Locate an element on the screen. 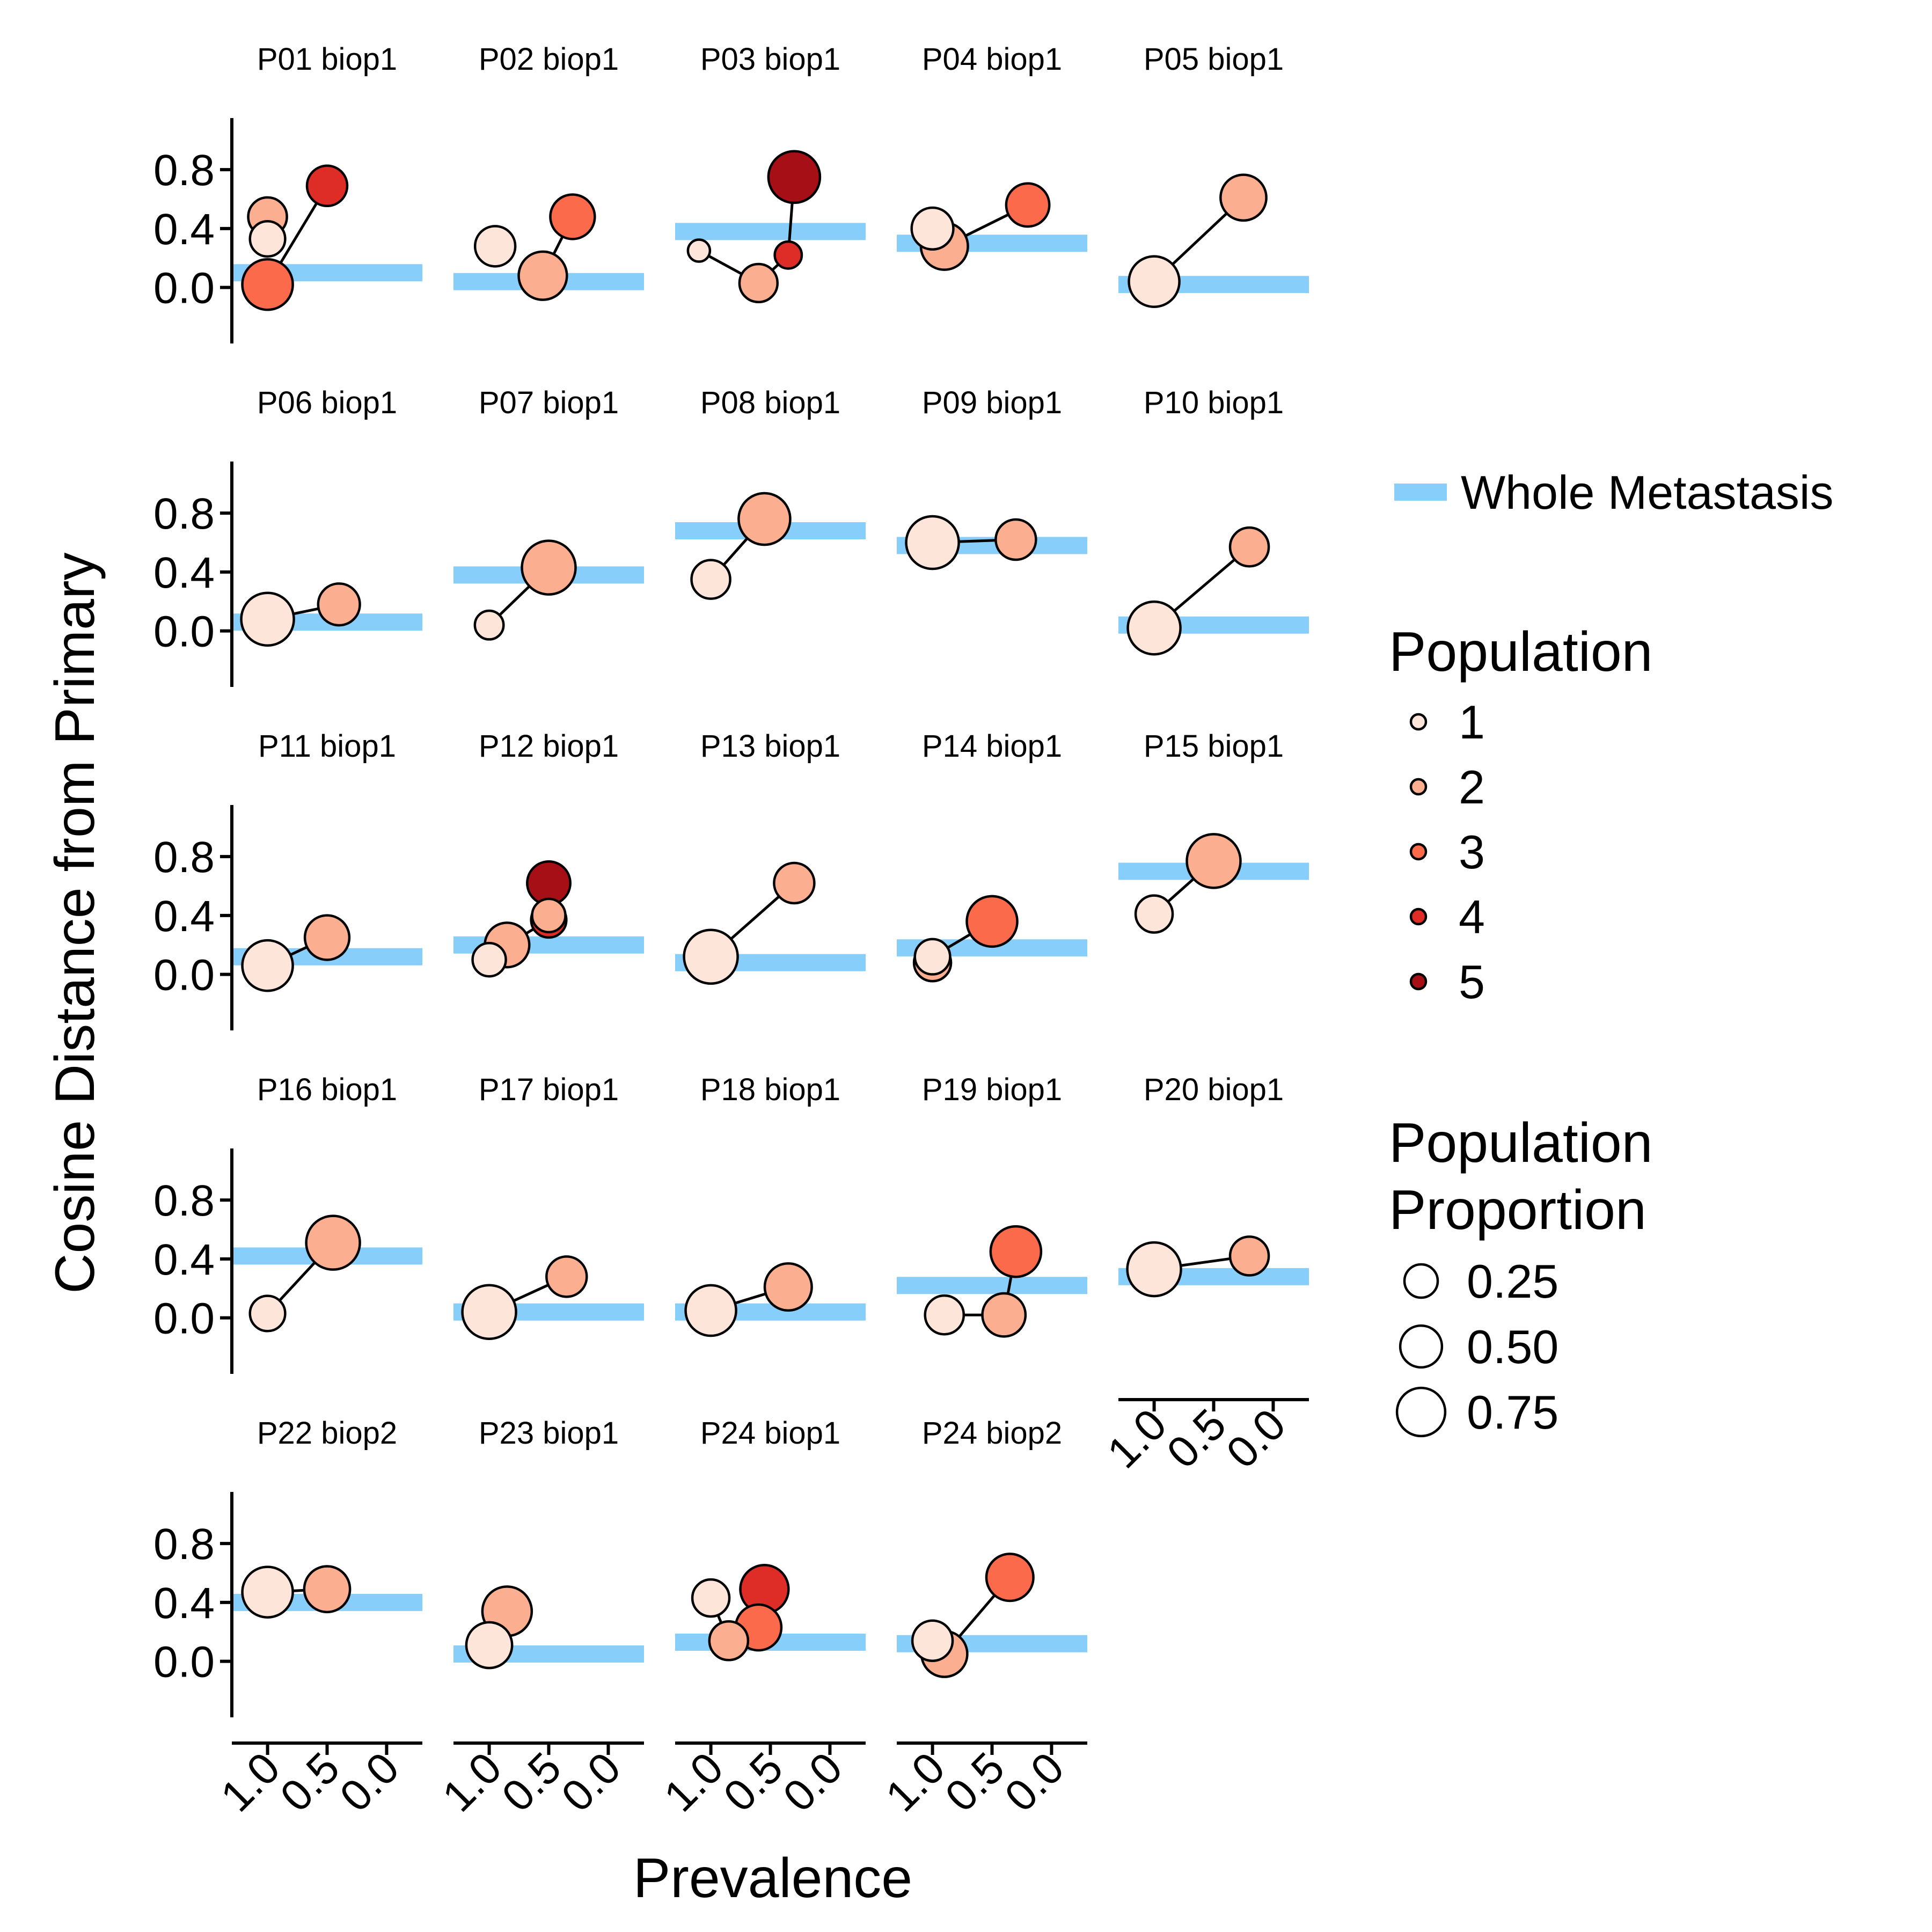 This screenshot has width=1932, height=1932. facet-panel: P10 biop1 is located at coordinates (1213, 520).